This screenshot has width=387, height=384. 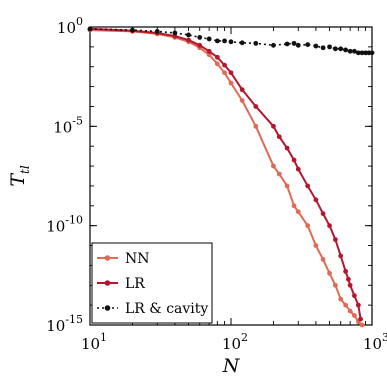 What do you see at coordinates (123, 259) in the screenshot?
I see `legend-item: NN` at bounding box center [123, 259].